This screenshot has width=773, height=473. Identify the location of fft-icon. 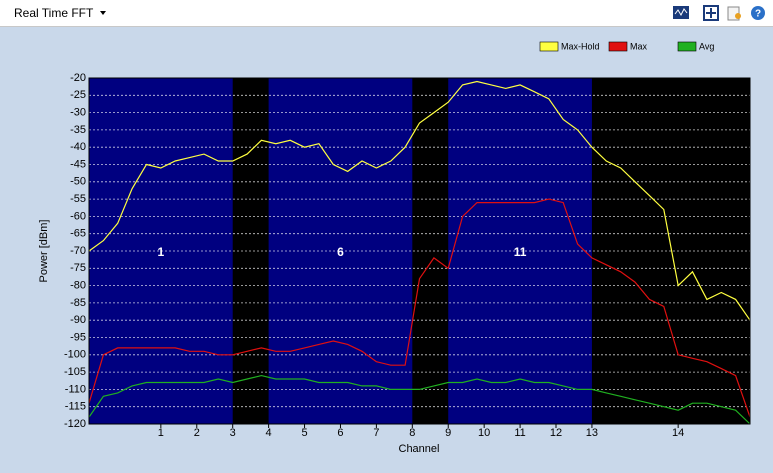
(681, 12).